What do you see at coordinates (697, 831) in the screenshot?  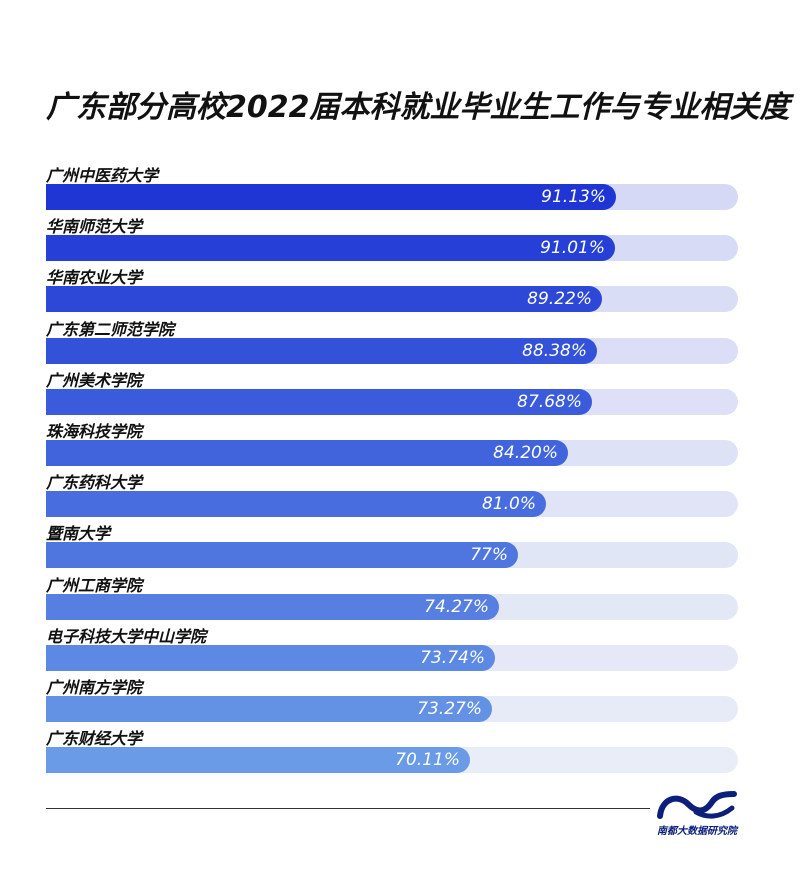 I see `logo-text: 南都大数据研究院` at bounding box center [697, 831].